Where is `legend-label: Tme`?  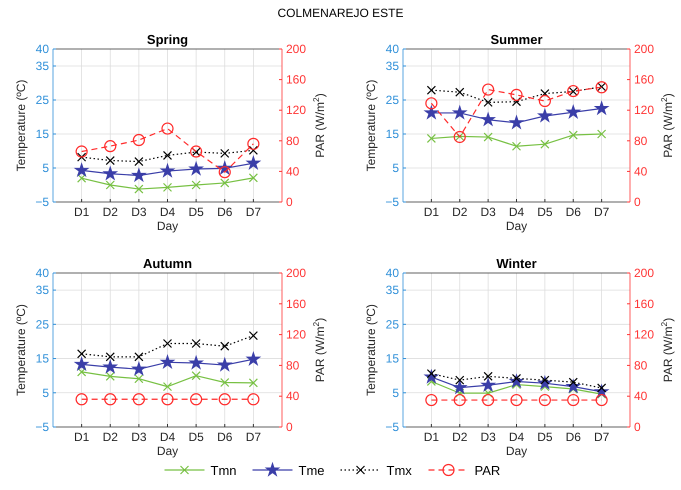
legend-label: Tme is located at coordinates (311, 470).